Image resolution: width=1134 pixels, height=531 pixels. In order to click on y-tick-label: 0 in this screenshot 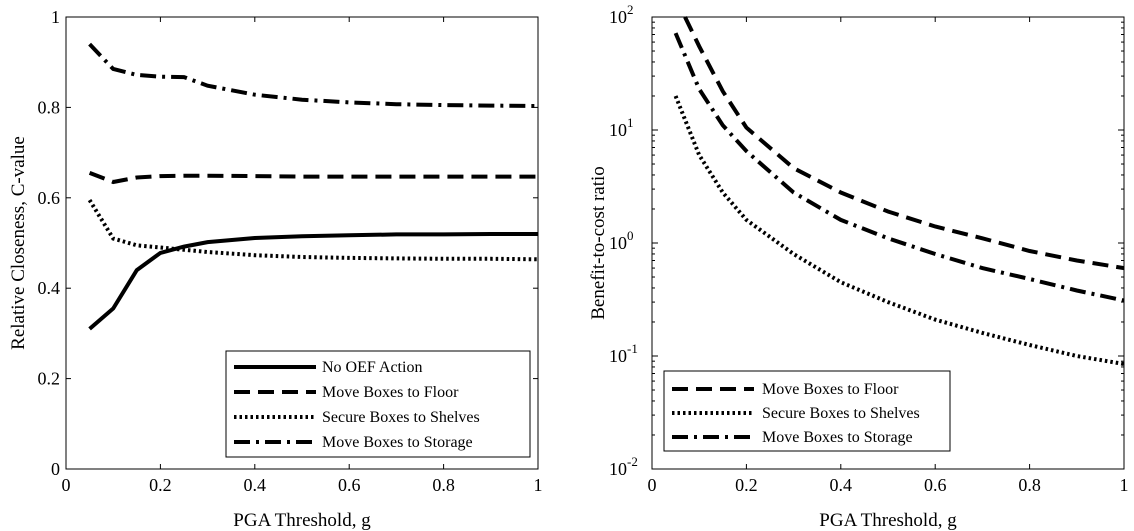, I will do `click(55, 469)`.